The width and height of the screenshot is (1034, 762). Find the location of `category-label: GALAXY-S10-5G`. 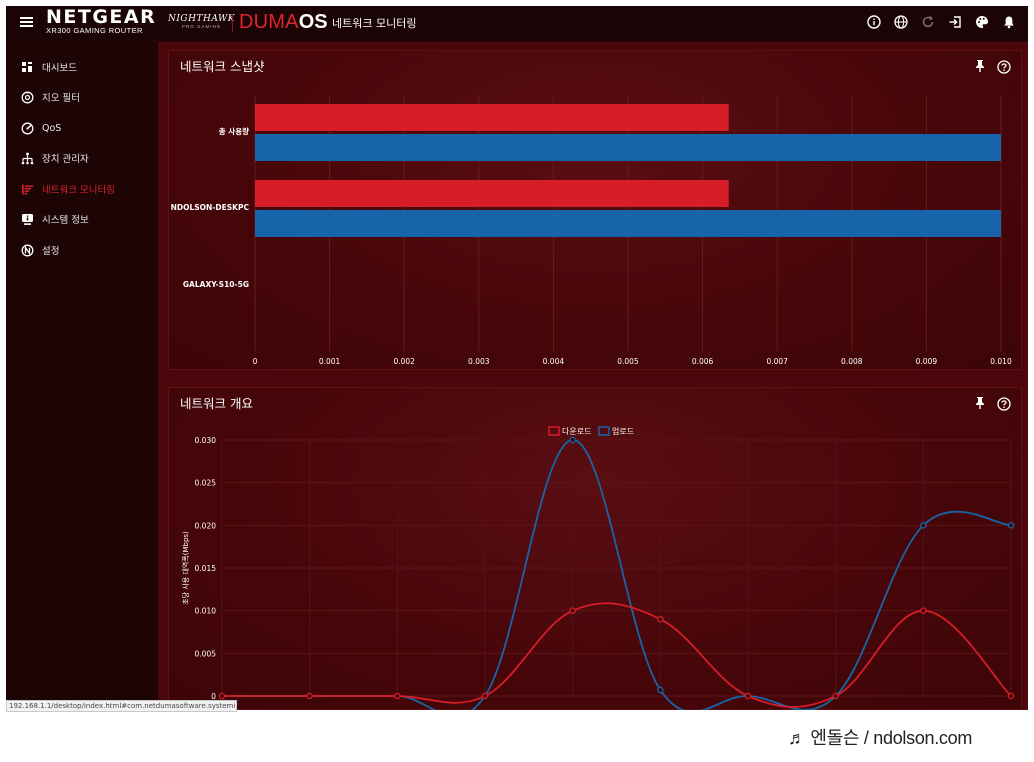

category-label: GALAXY-S10-5G is located at coordinates (216, 284).